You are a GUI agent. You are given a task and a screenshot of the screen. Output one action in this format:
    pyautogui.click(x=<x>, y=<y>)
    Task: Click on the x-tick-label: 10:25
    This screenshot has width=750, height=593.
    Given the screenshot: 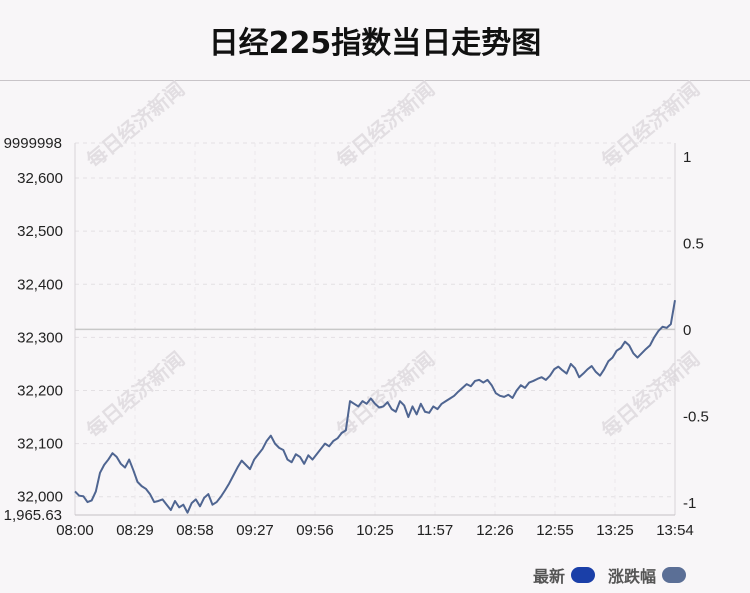 What is the action you would take?
    pyautogui.click(x=375, y=530)
    